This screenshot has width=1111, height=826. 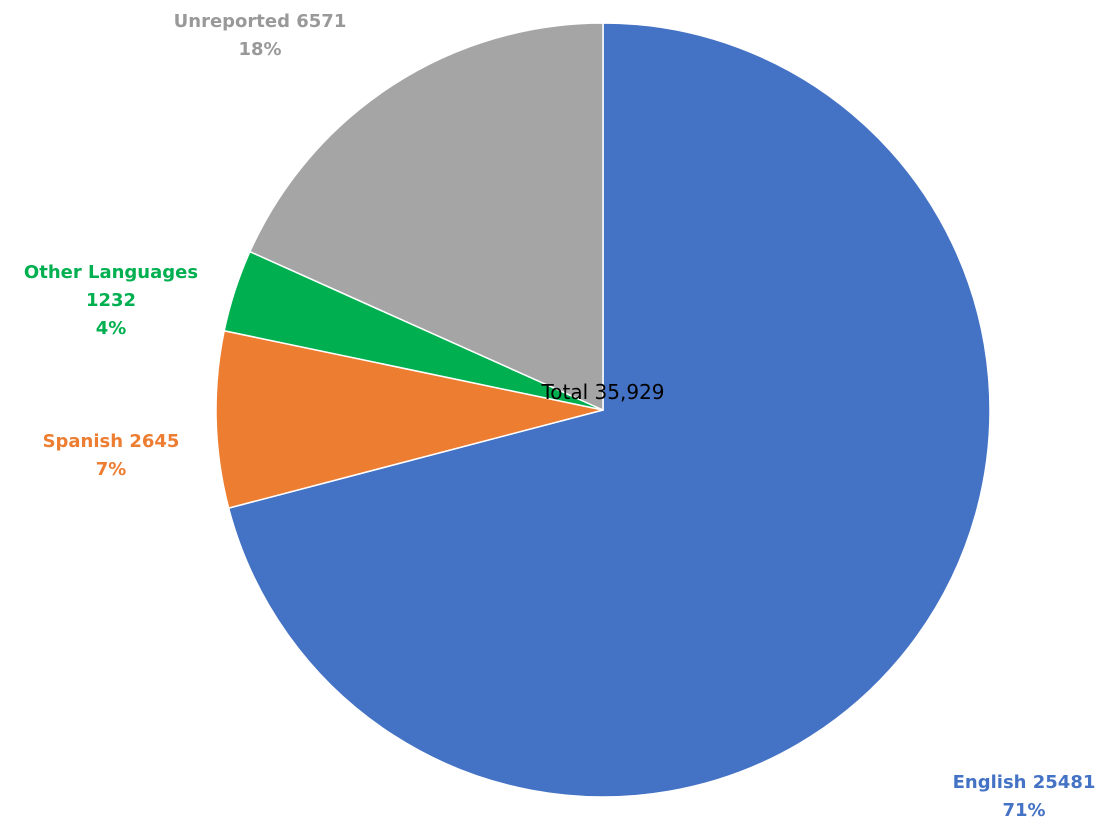 I want to click on slice-label-line: Other Languages, so click(x=111, y=272).